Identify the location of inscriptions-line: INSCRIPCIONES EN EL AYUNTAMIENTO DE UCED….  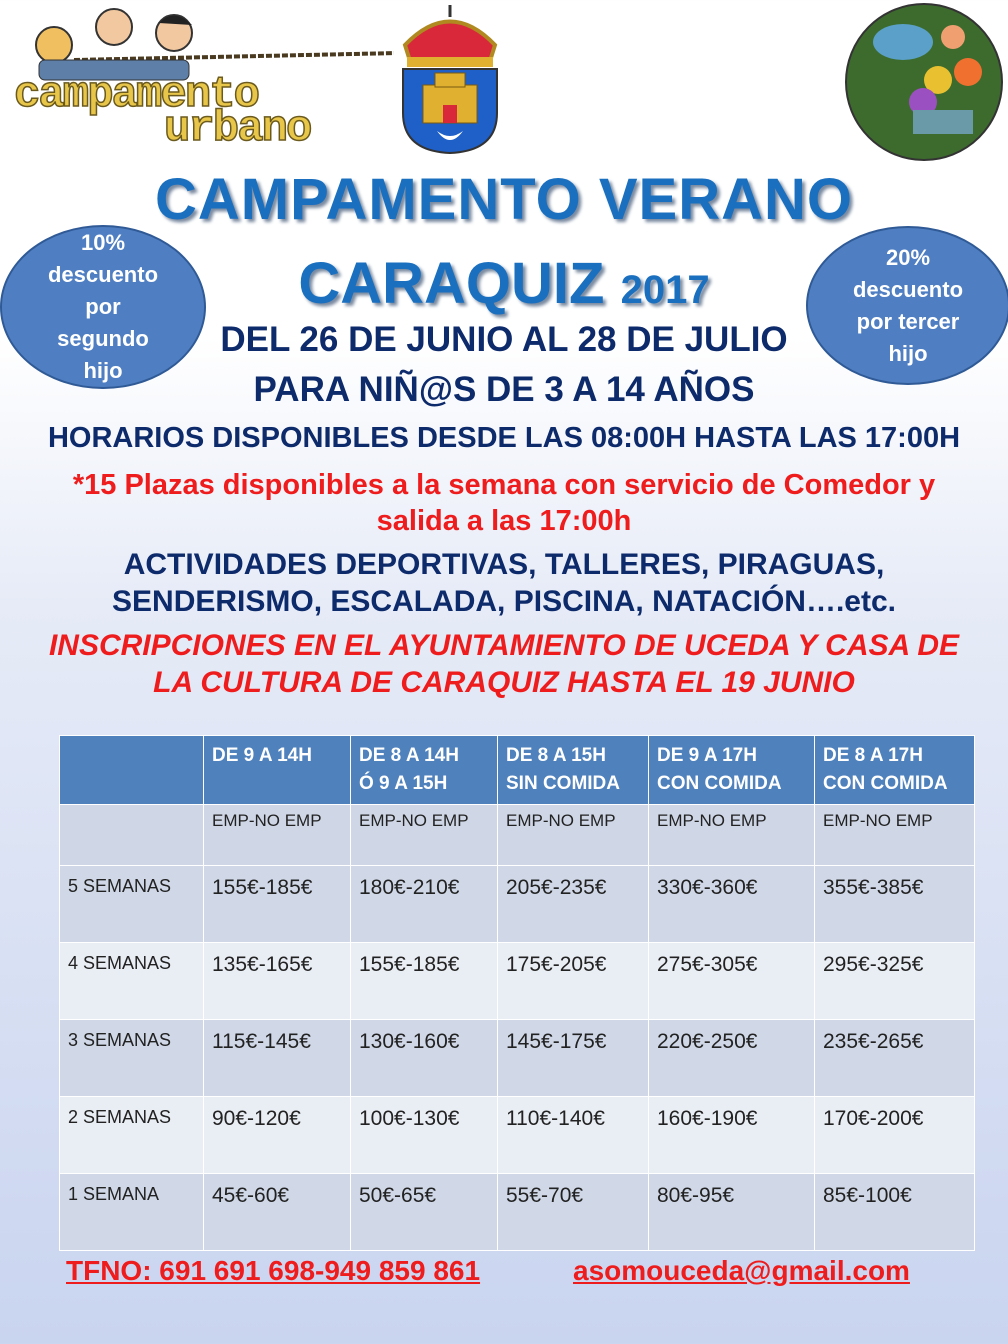
(504, 645).